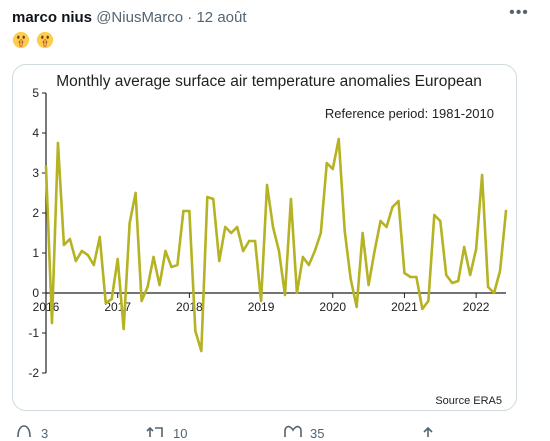 This screenshot has width=550, height=441. I want to click on author-handle: @NiusMarco, so click(140, 17).